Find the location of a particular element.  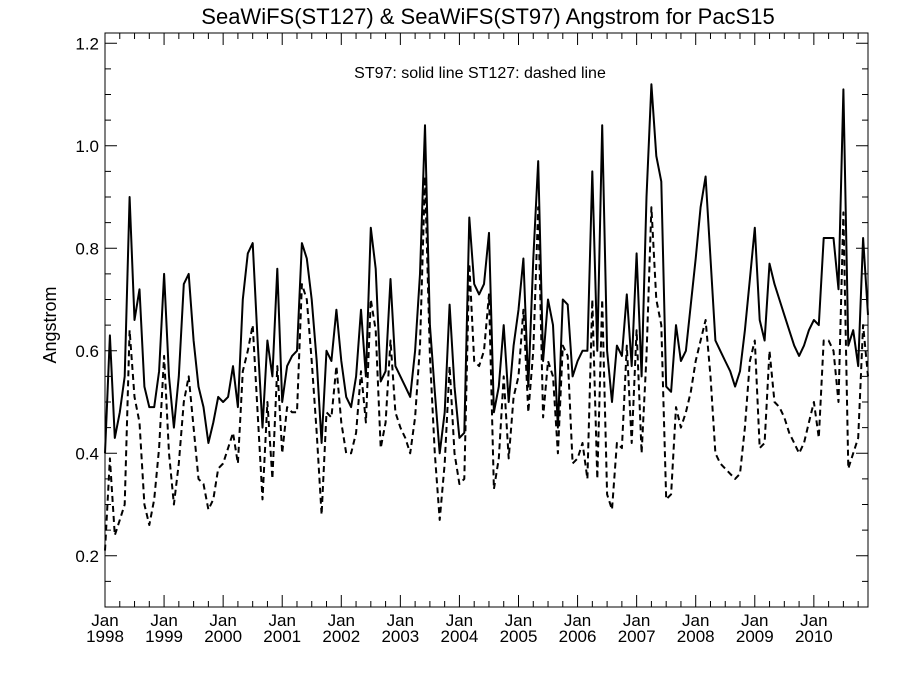

x-tick-year: 2005 is located at coordinates (519, 636).